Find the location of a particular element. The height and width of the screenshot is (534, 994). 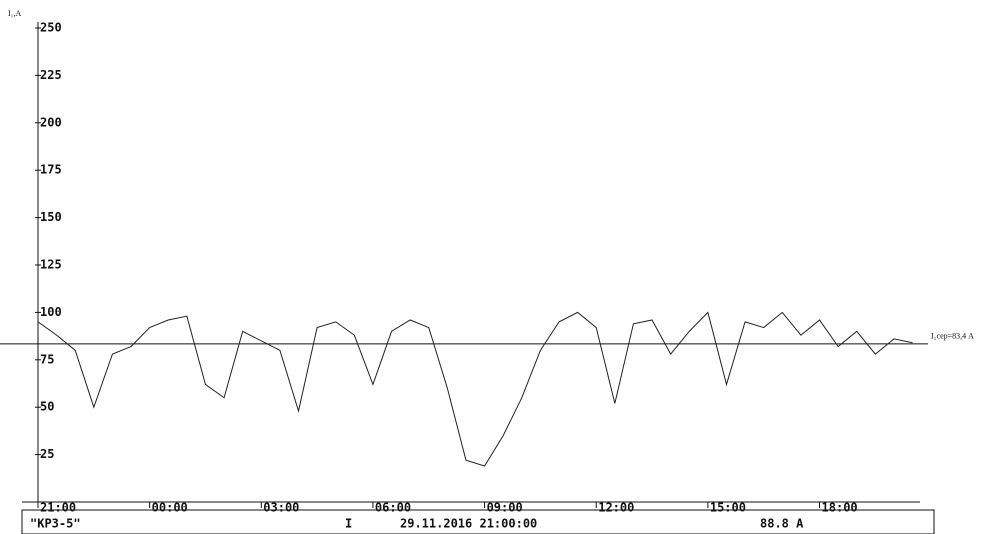

y-tick-label: 50 is located at coordinates (47, 407).